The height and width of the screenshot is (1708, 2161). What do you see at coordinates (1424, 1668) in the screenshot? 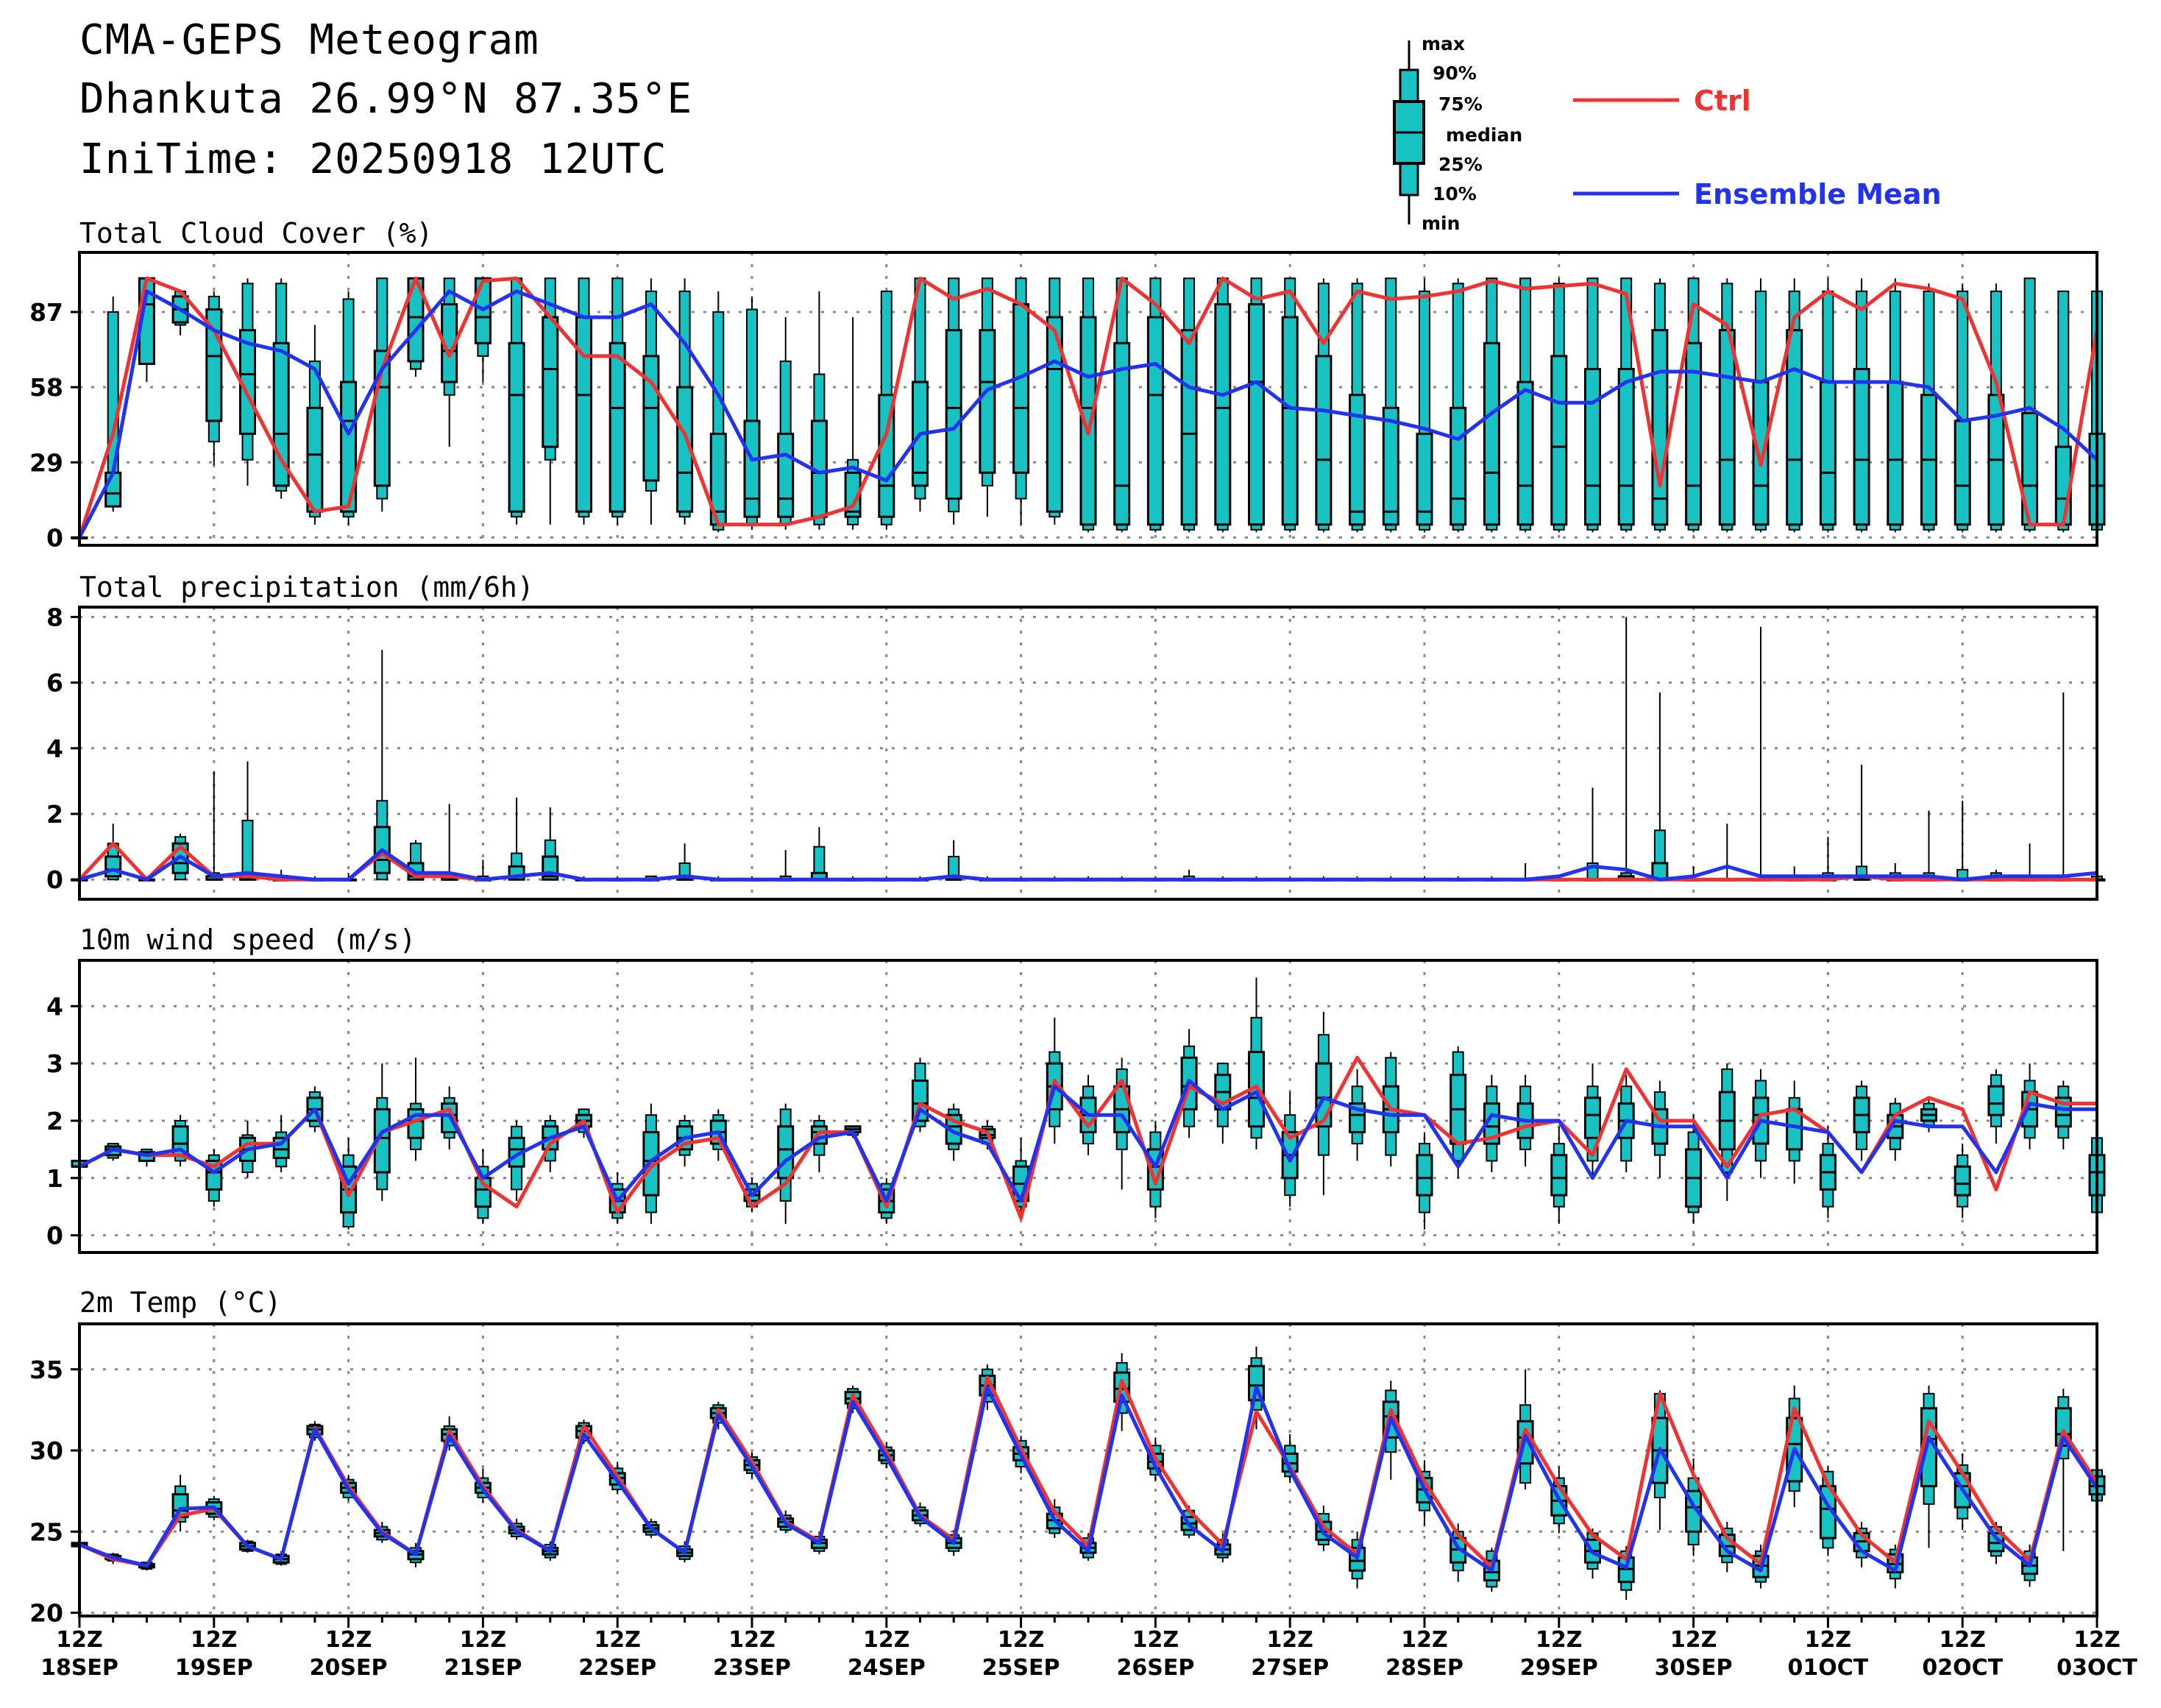
I see `x-tick-label-date: 28SEP` at bounding box center [1424, 1668].